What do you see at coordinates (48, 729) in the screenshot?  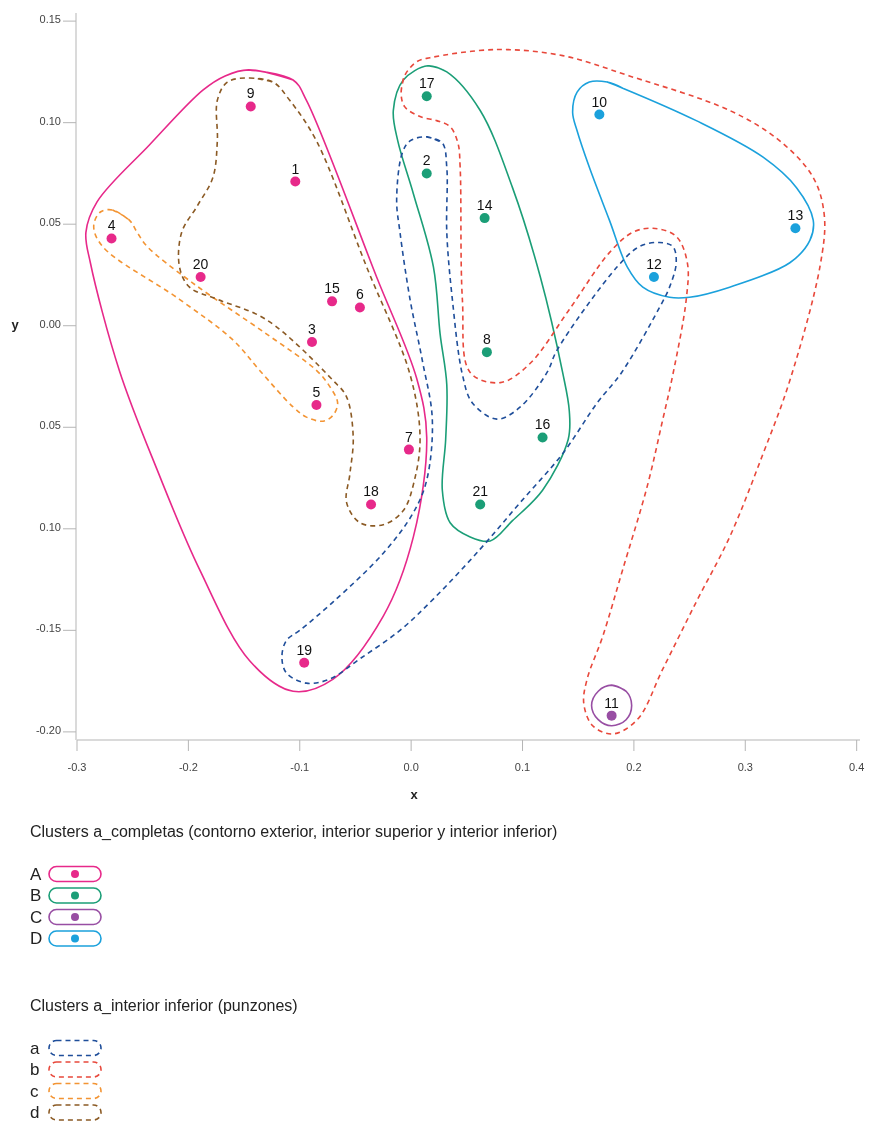 I see `y-tick-label: -0.20` at bounding box center [48, 729].